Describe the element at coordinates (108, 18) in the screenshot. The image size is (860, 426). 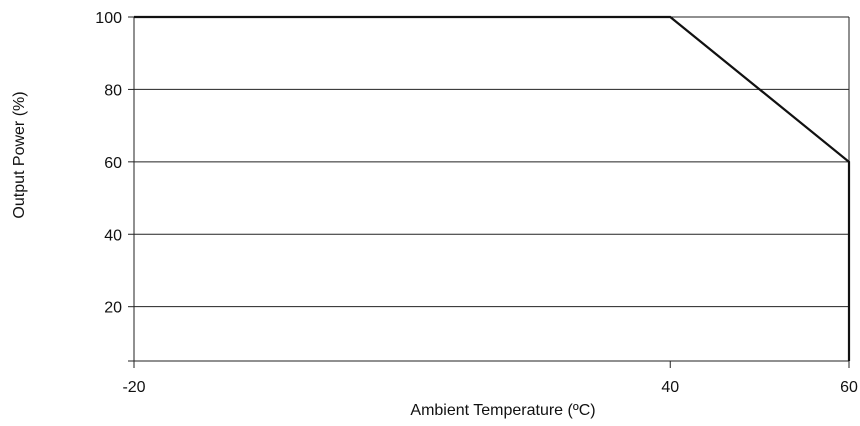
I see `y-tick-label-100: 100` at that location.